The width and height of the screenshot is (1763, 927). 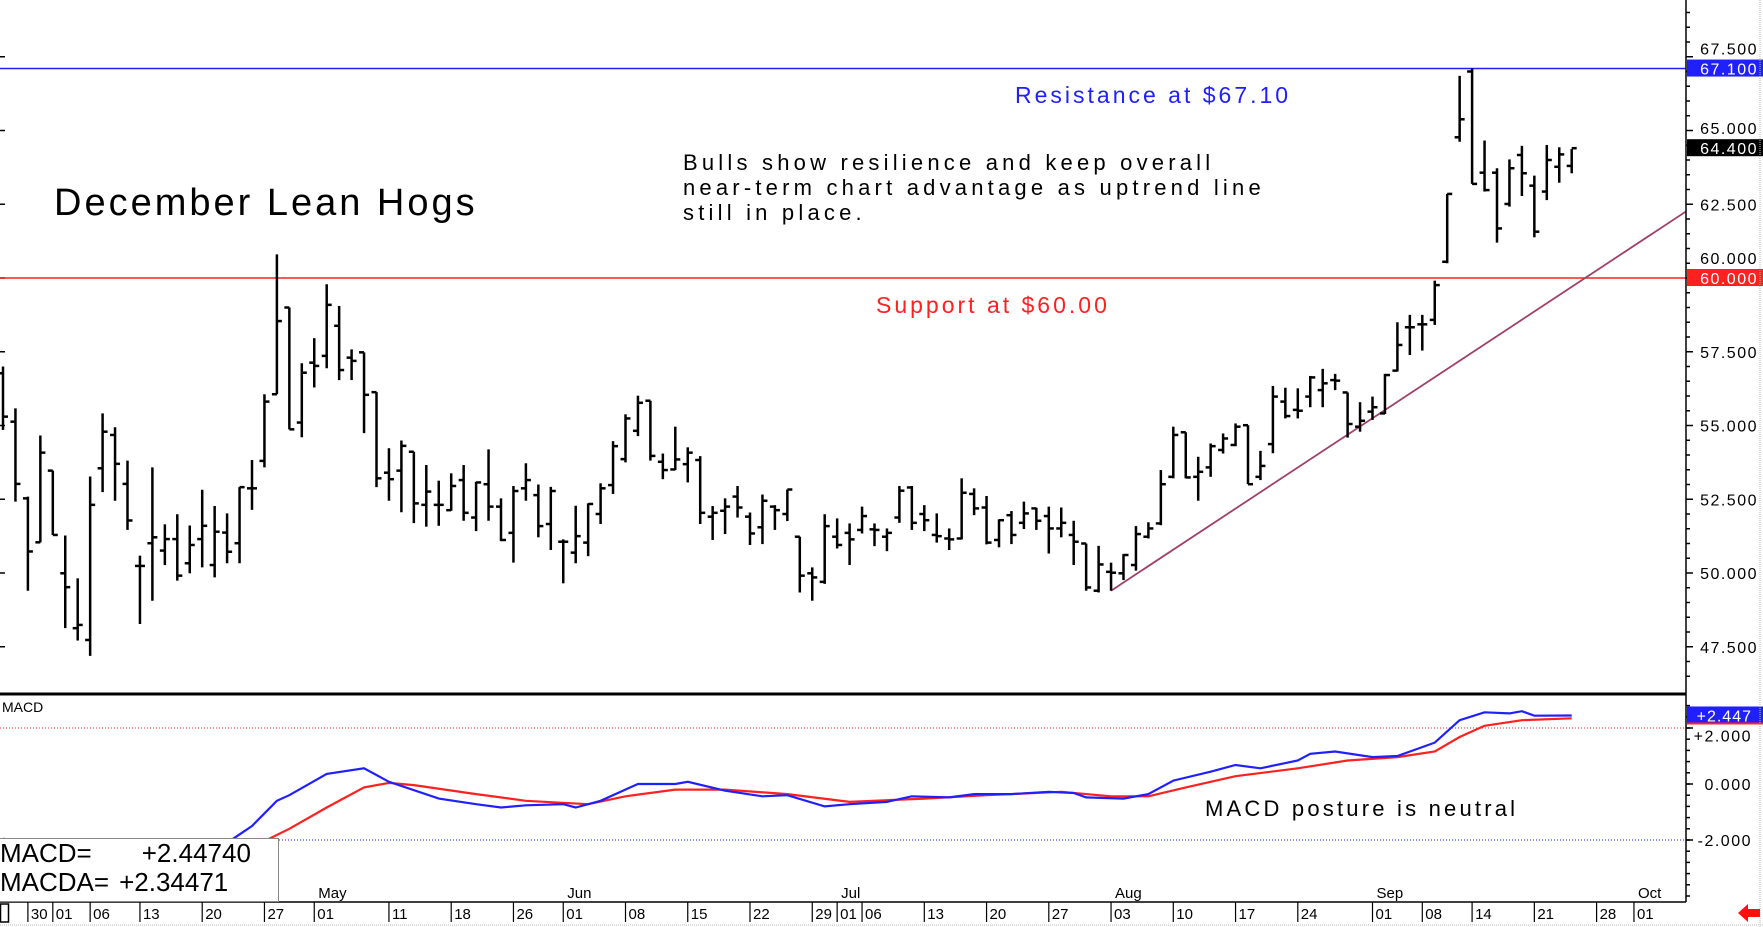 What do you see at coordinates (196, 853) in the screenshot?
I see `macd-readout-value: +2.44740` at bounding box center [196, 853].